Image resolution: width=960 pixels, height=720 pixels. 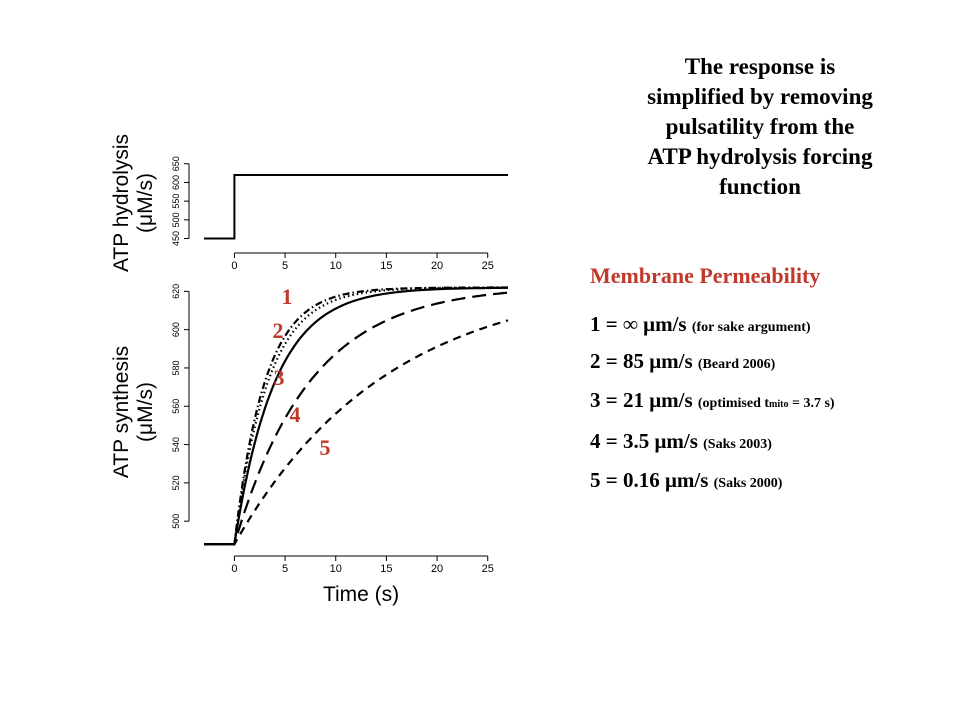 I want to click on synthesis-series-5-line, so click(x=356, y=432).